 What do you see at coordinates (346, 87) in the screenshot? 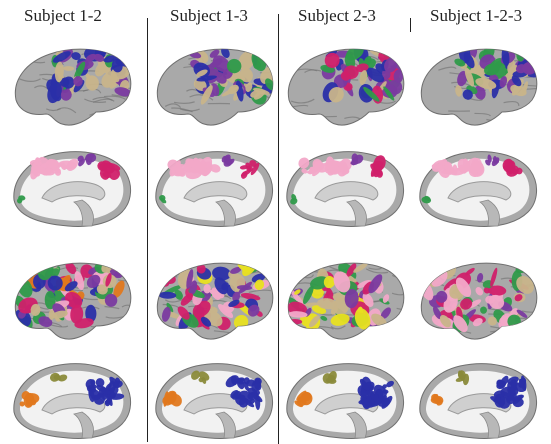
I see `brain-render-row1-col3` at bounding box center [346, 87].